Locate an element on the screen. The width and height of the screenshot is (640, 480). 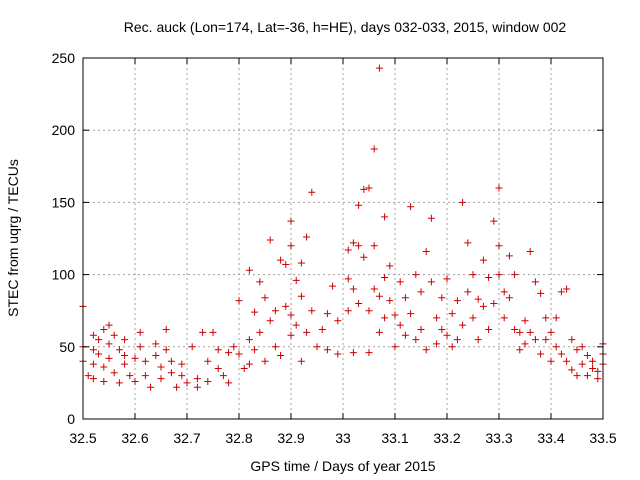
x-tick-label: 33.4 is located at coordinates (550, 438).